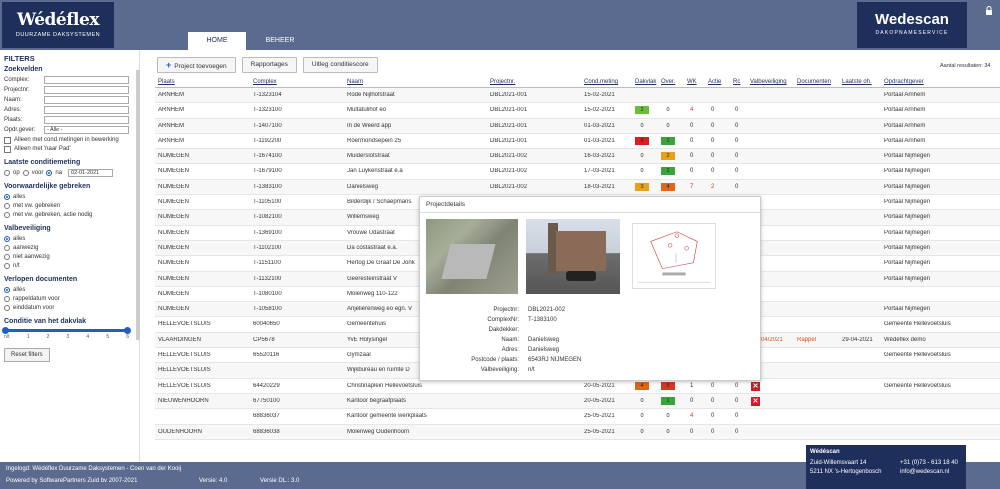 The width and height of the screenshot is (1000, 489). What do you see at coordinates (86, 80) in the screenshot?
I see `complex-input` at bounding box center [86, 80].